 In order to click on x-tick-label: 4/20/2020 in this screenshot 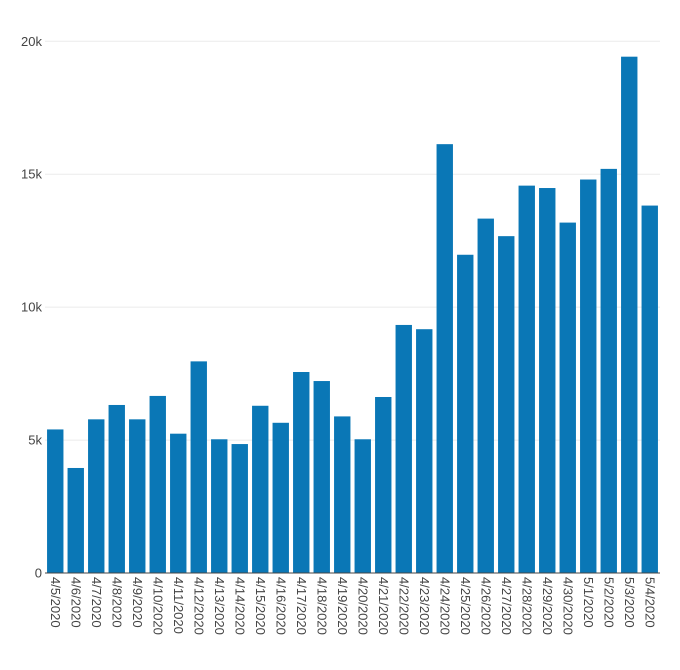, I will do `click(362, 606)`.